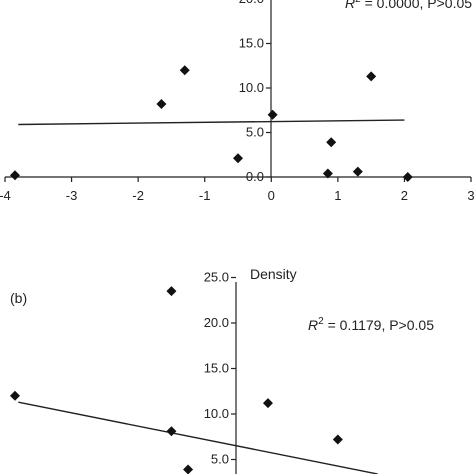 The height and width of the screenshot is (474, 474). I want to click on x-tick-label: -2, so click(138, 195).